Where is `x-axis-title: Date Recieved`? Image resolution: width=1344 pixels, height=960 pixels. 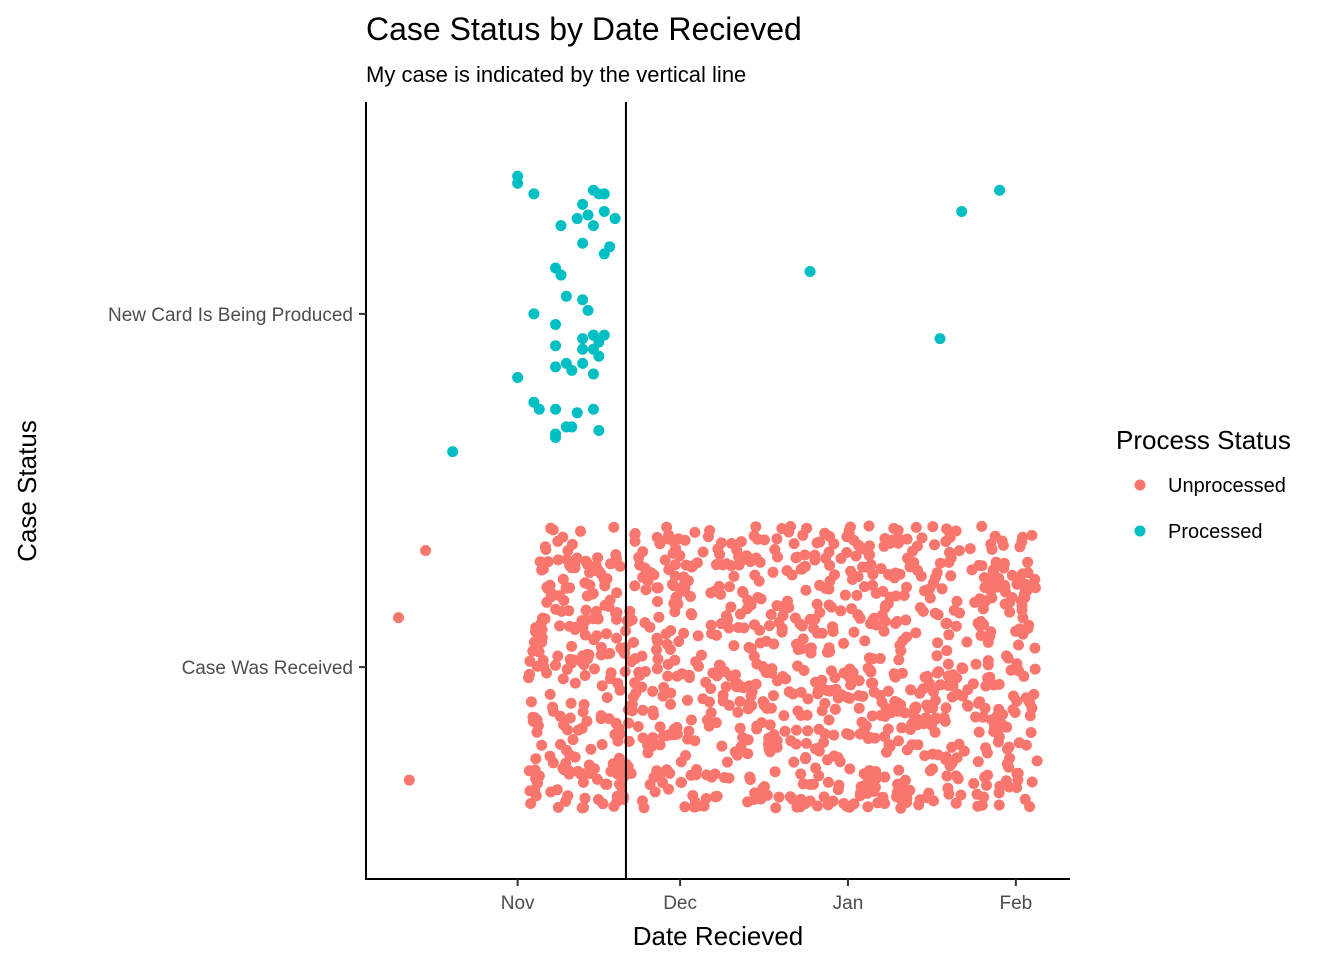 x-axis-title: Date Recieved is located at coordinates (718, 936).